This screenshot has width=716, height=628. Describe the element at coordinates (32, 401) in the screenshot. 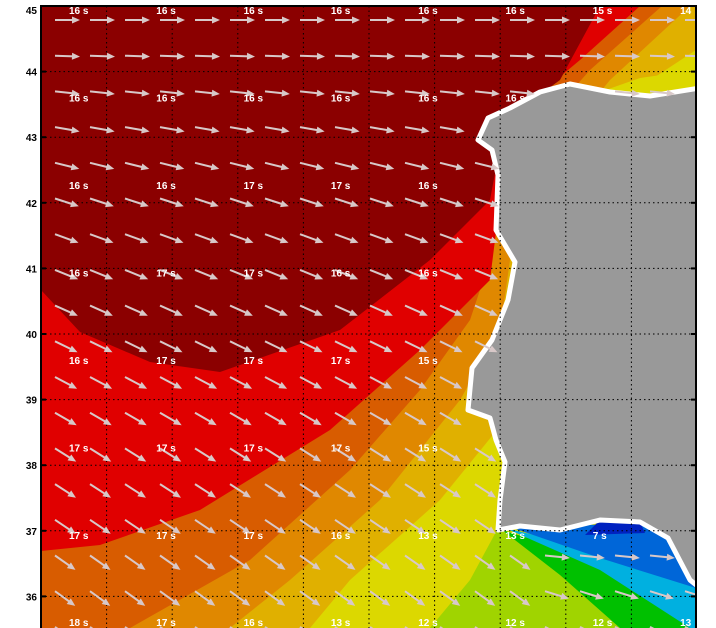

I see `y-tick-label: 39` at that location.